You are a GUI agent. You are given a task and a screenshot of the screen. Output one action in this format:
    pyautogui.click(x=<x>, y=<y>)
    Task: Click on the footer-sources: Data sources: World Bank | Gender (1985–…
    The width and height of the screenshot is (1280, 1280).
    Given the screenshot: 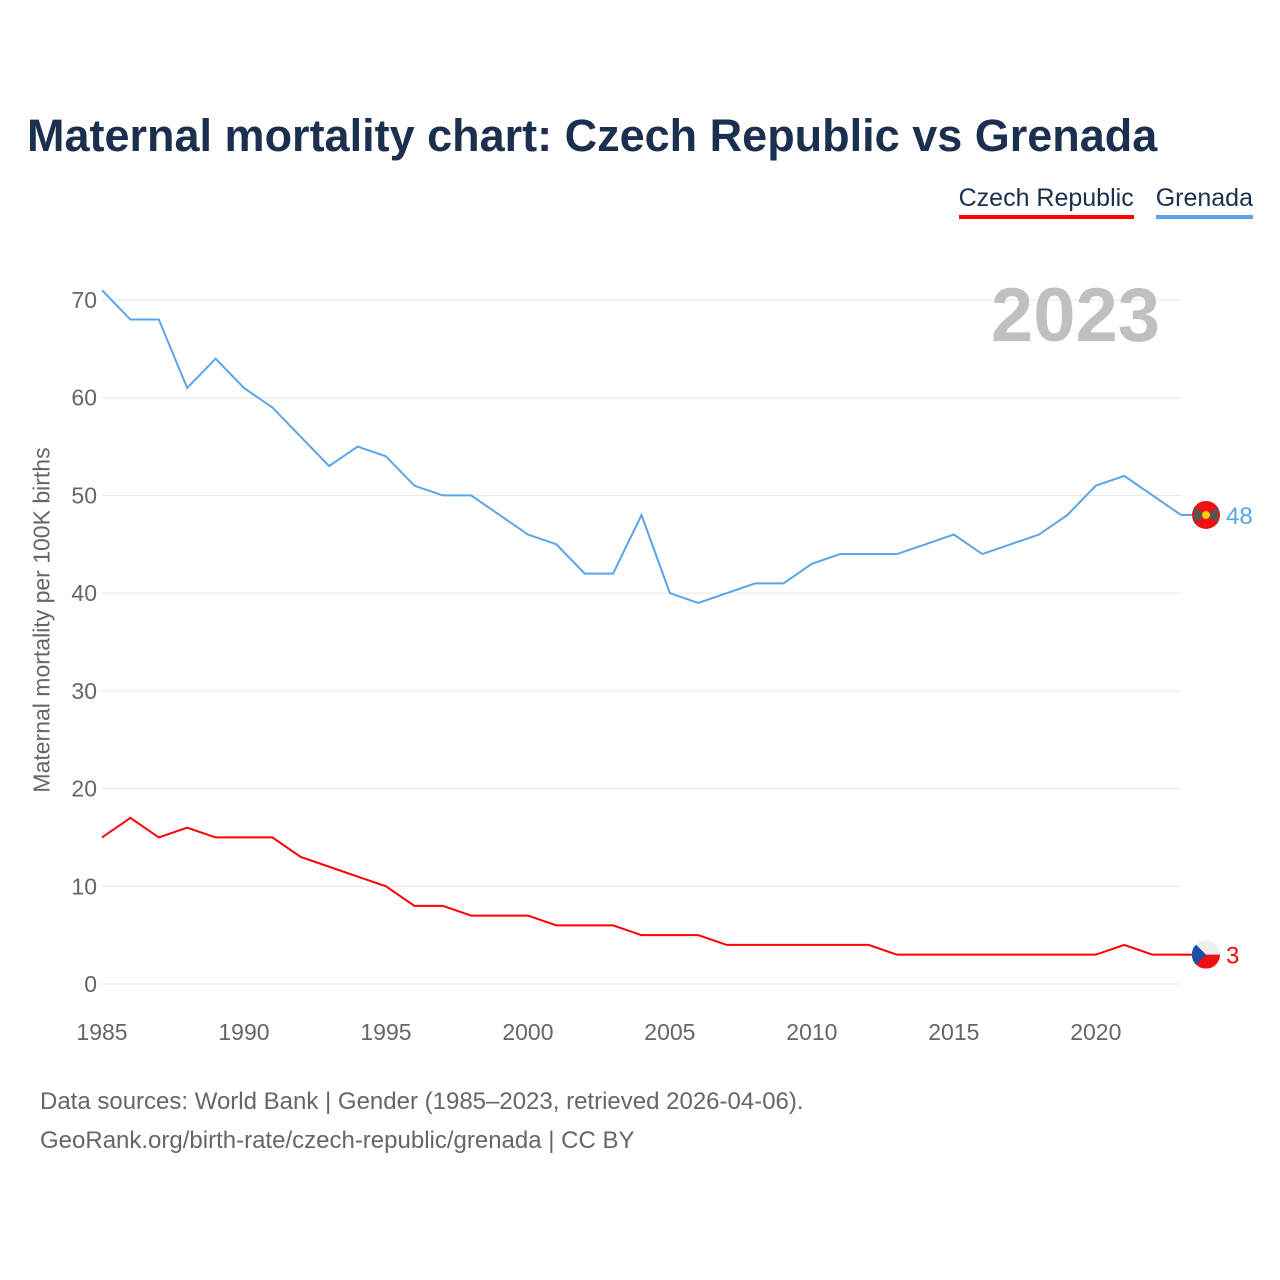 What is the action you would take?
    pyautogui.click(x=422, y=1101)
    